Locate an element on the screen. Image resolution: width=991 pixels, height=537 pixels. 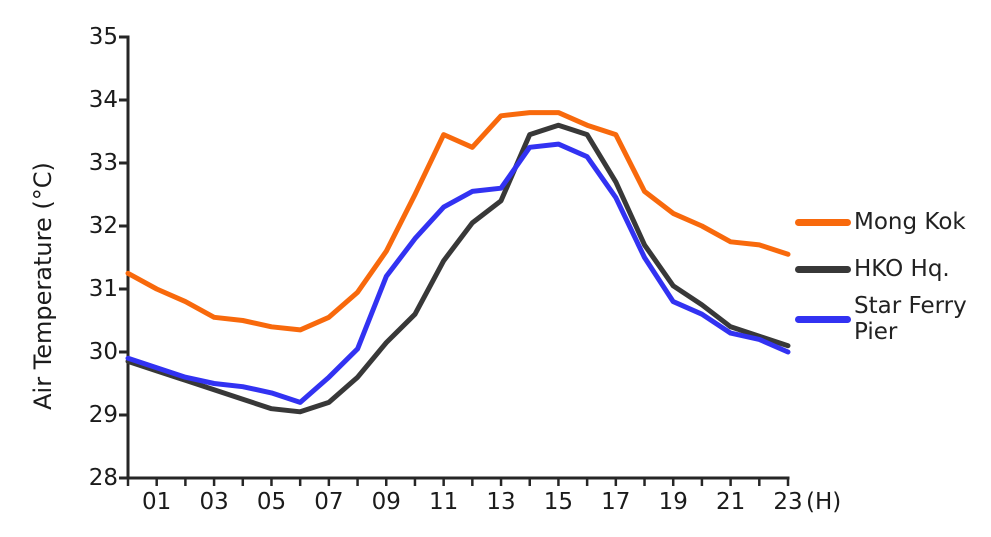
y-tick-label: 35 is located at coordinates (103, 37).